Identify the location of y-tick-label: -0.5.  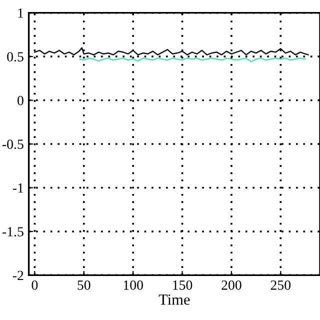
(13, 145).